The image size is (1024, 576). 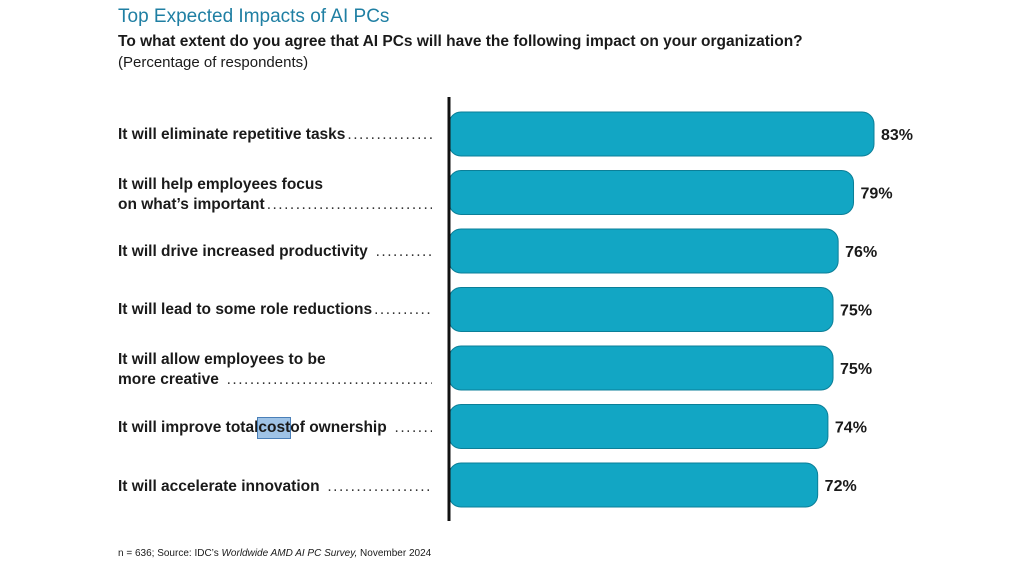 What do you see at coordinates (851, 428) in the screenshot?
I see `bar-value-label: 74%` at bounding box center [851, 428].